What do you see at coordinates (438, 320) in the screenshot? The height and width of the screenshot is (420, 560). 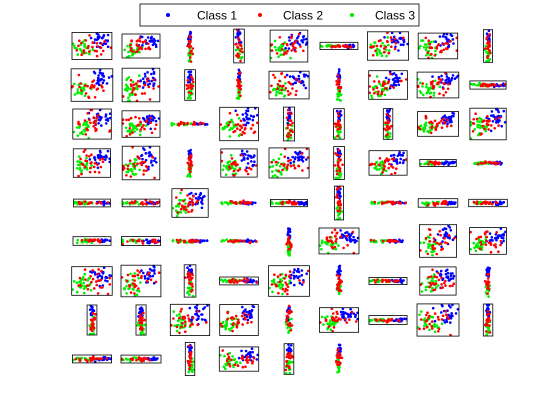 I see `subplot-r8-c8` at bounding box center [438, 320].